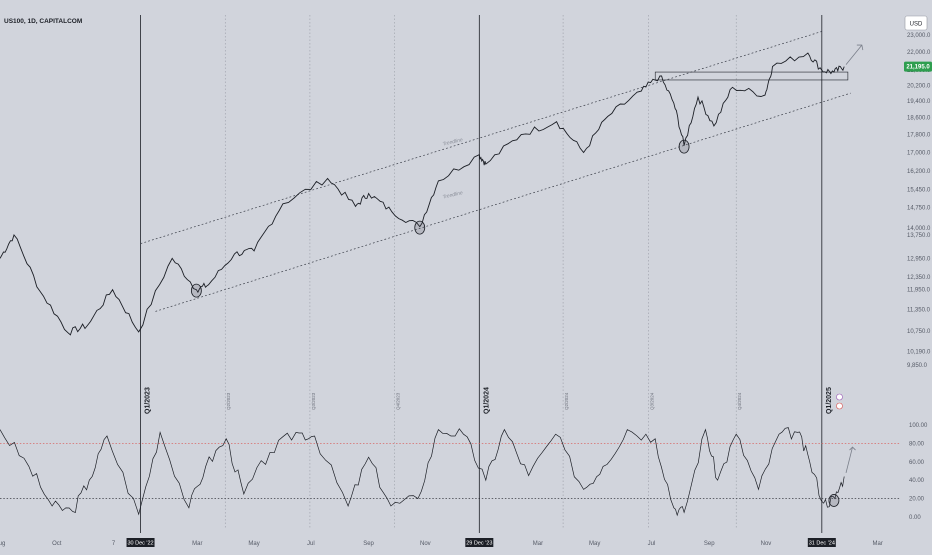  What do you see at coordinates (829, 400) in the screenshot?
I see `quarter-label: Q1/2025` at bounding box center [829, 400].